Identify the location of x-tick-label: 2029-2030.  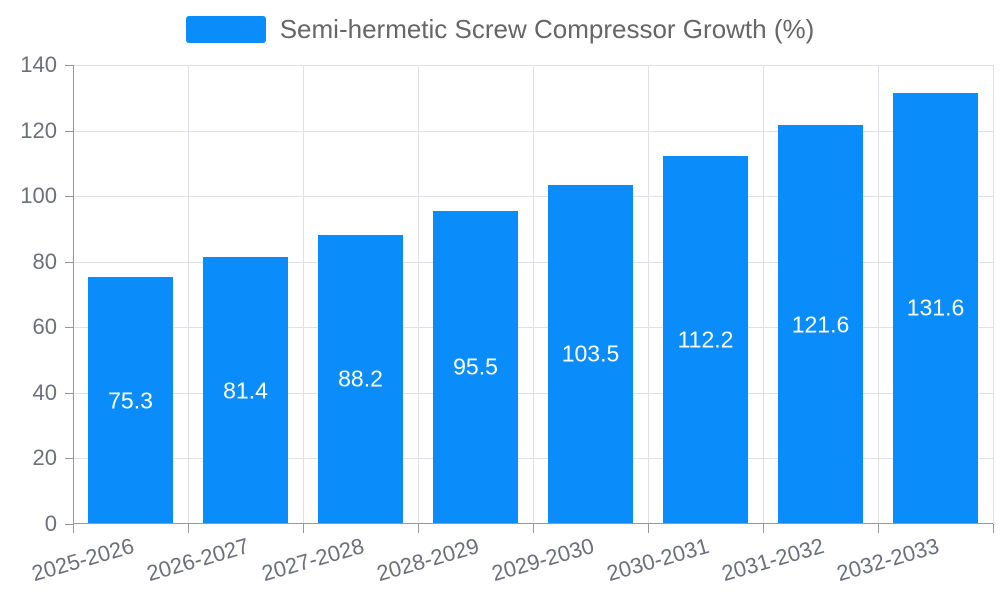
(543, 560).